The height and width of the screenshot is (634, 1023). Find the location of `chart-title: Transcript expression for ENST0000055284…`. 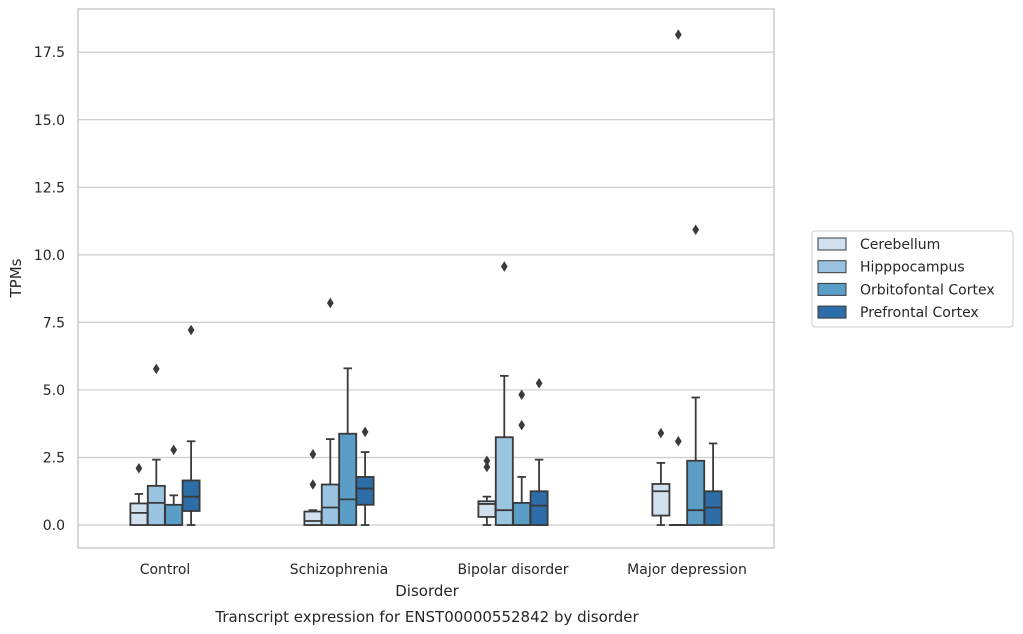

chart-title: Transcript expression for ENST0000055284… is located at coordinates (426, 617).